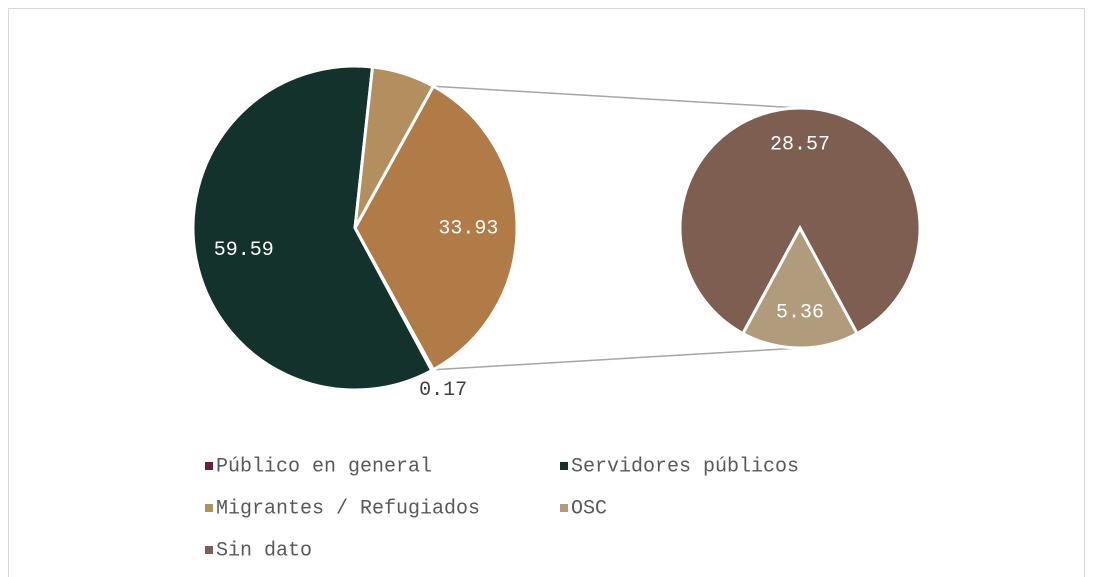  I want to click on legend-label: OSC, so click(589, 508).